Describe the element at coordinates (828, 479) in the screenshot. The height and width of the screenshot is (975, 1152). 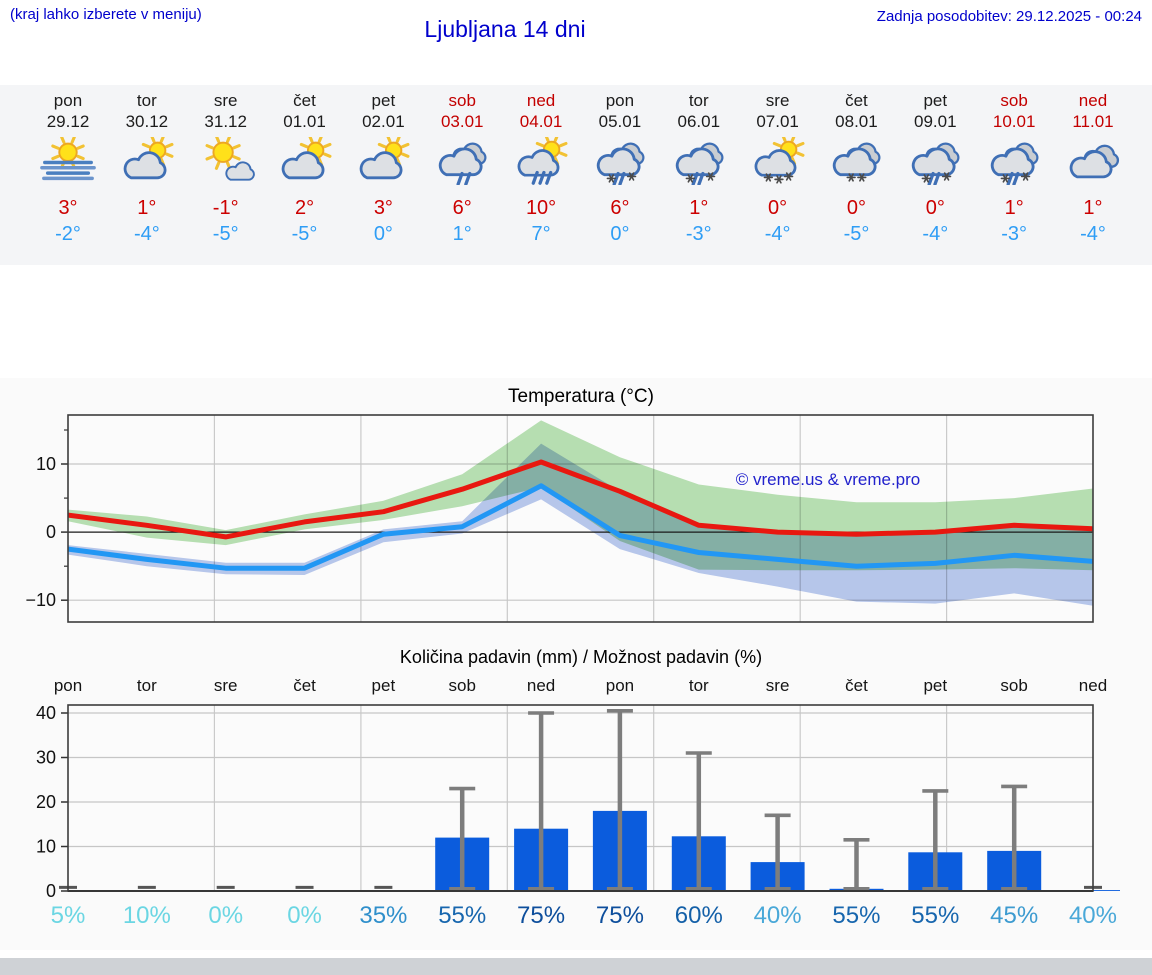
I see `watermark-link: © vreme.us & vreme.pro` at that location.